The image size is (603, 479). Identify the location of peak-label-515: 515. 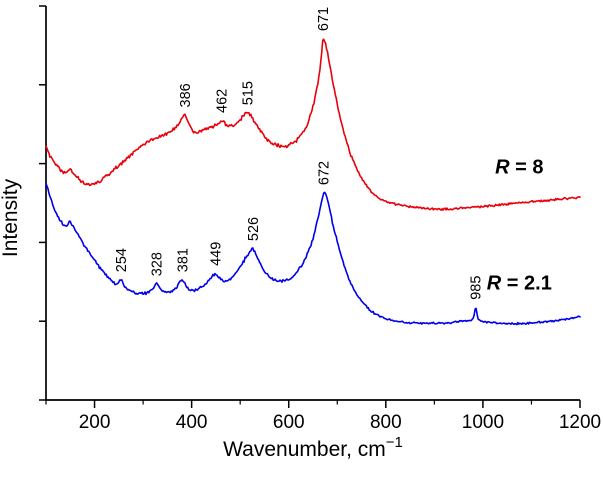
(249, 93).